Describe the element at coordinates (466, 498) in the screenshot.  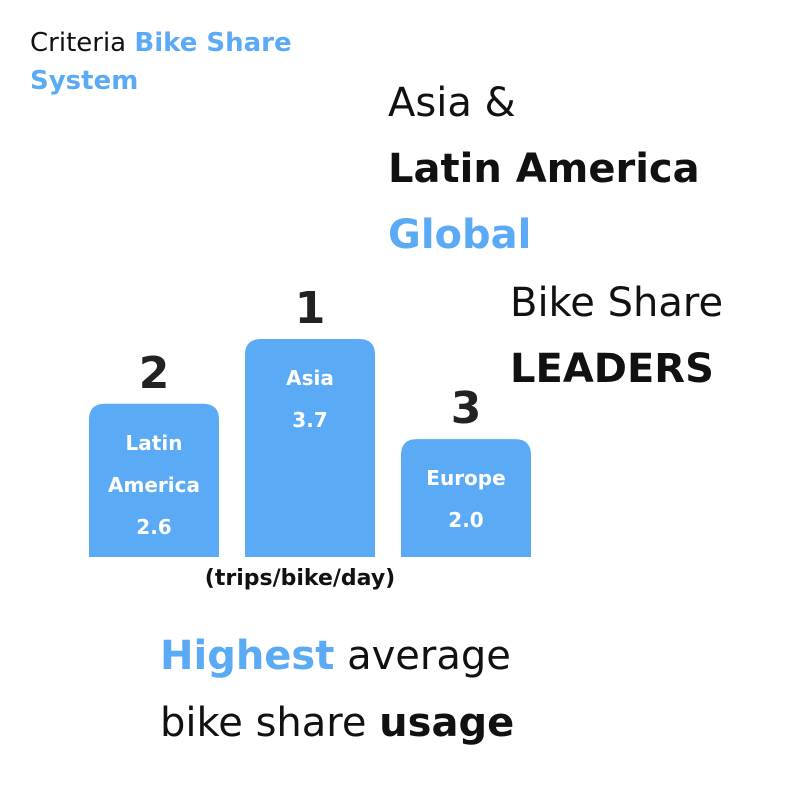
I see `bar-europe` at that location.